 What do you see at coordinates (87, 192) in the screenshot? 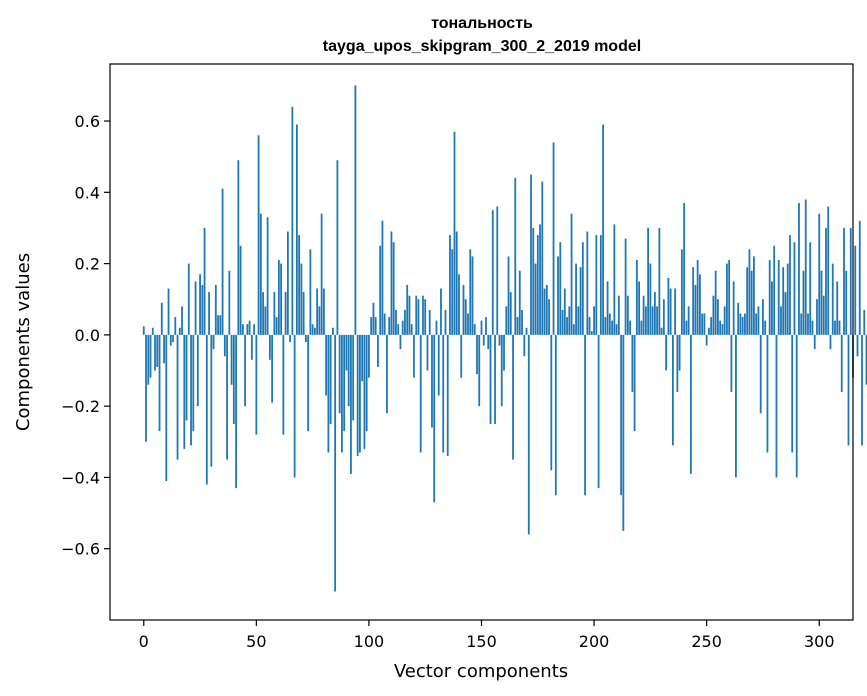
I see `y-tick-label: 0.4` at bounding box center [87, 192].